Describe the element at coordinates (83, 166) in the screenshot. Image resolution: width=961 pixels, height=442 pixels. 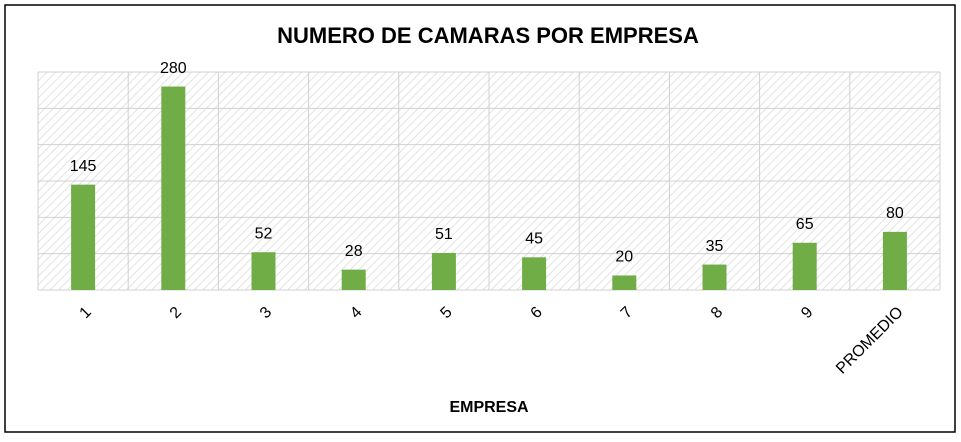
I see `data-label: 145` at that location.